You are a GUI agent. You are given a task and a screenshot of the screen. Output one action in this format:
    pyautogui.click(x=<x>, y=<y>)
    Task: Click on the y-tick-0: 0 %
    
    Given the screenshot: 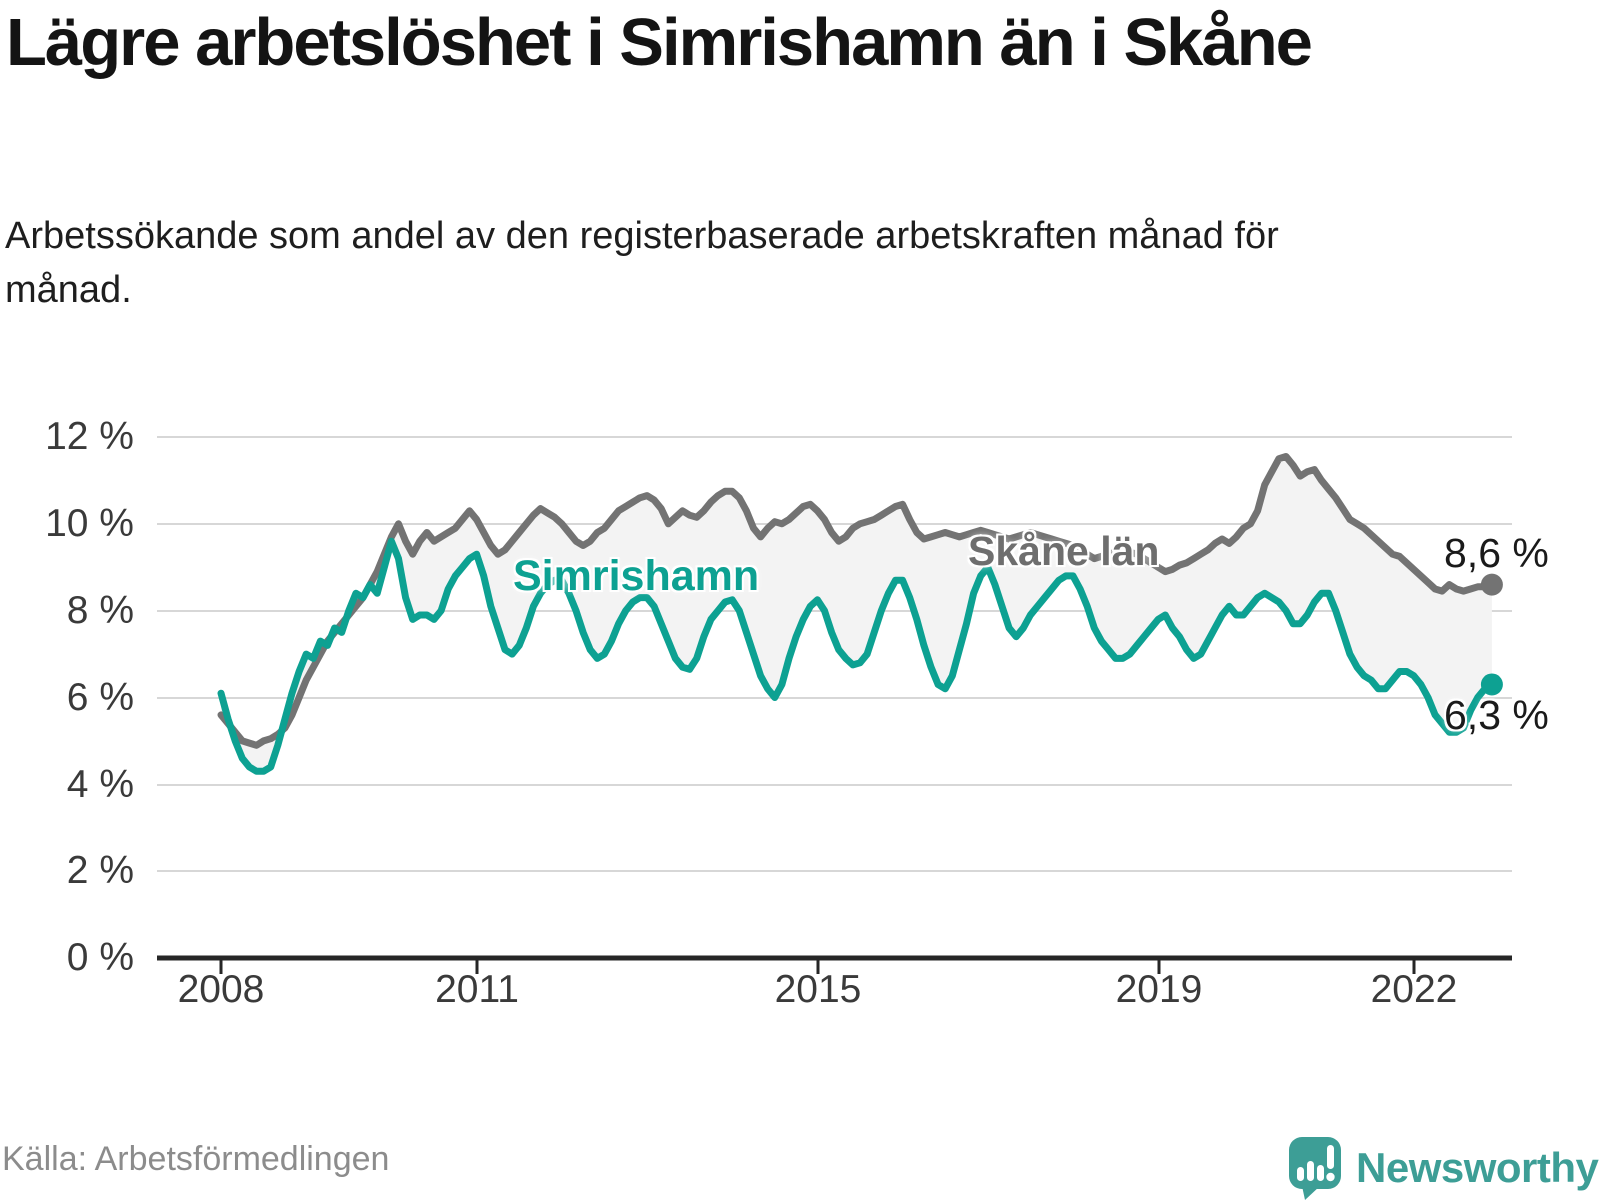 What is the action you would take?
    pyautogui.click(x=100, y=957)
    